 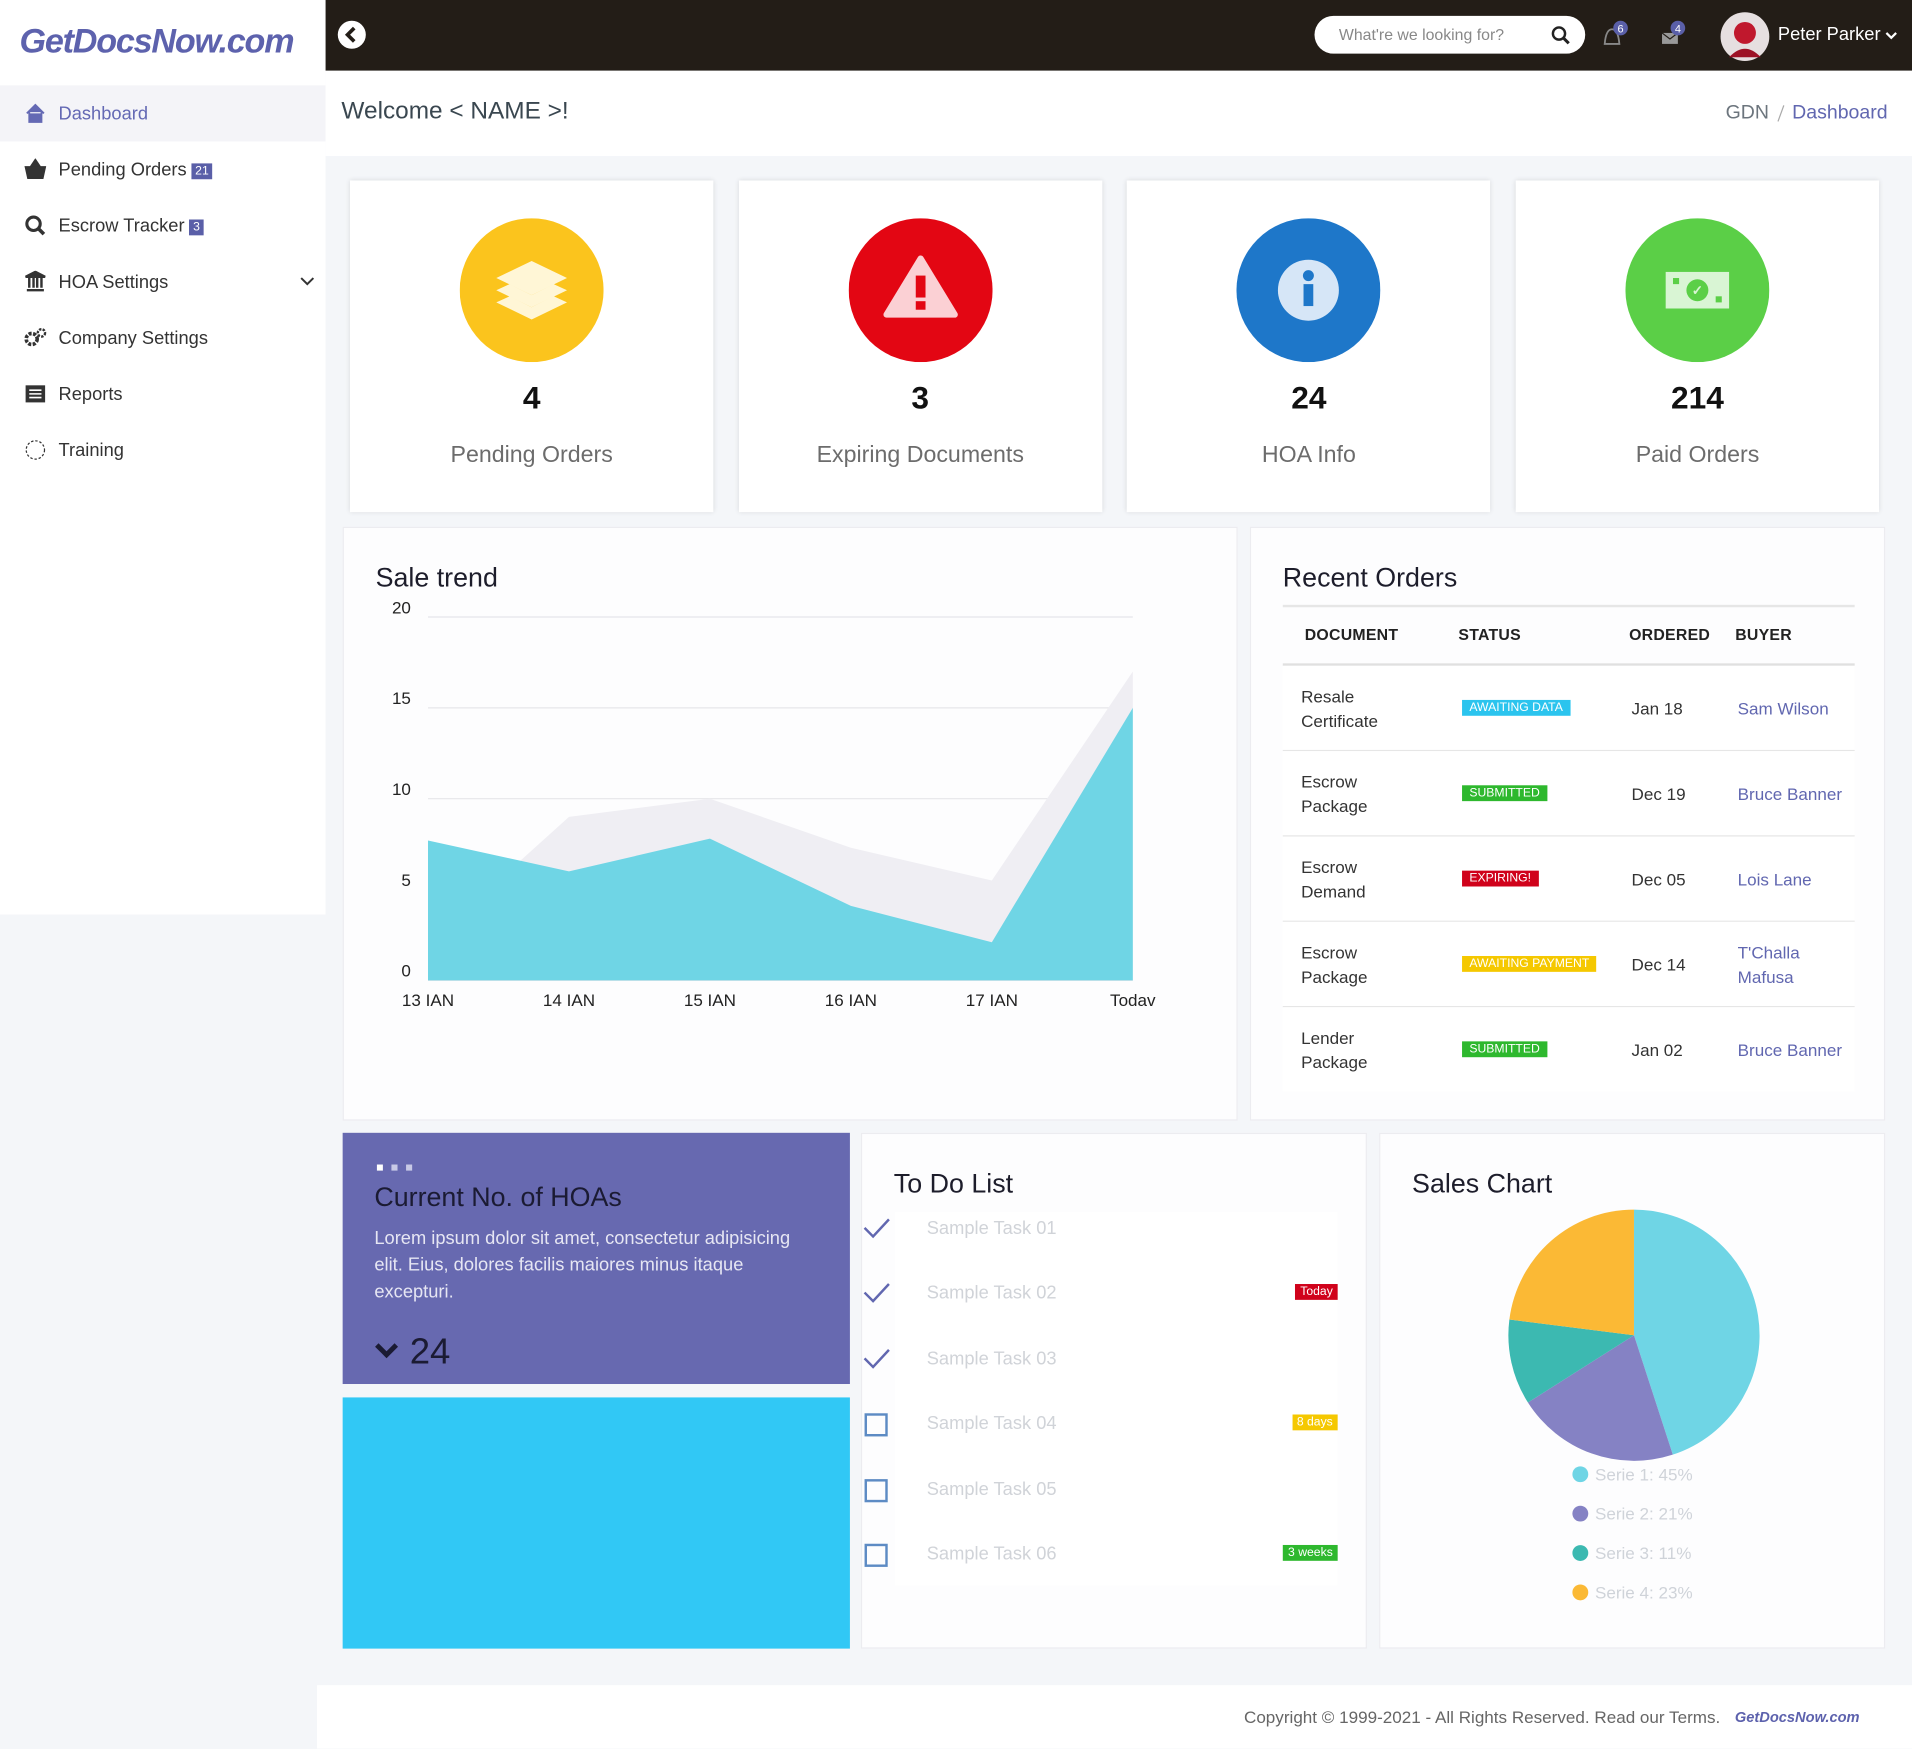 I want to click on x-tick-label: 15 IAN, so click(x=710, y=1000).